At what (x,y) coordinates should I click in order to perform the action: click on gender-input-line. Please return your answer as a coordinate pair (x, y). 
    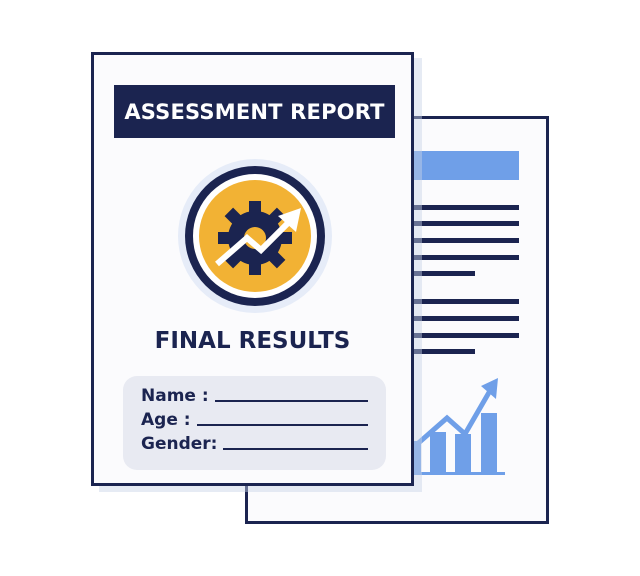
    Looking at the image, I should click on (295, 449).